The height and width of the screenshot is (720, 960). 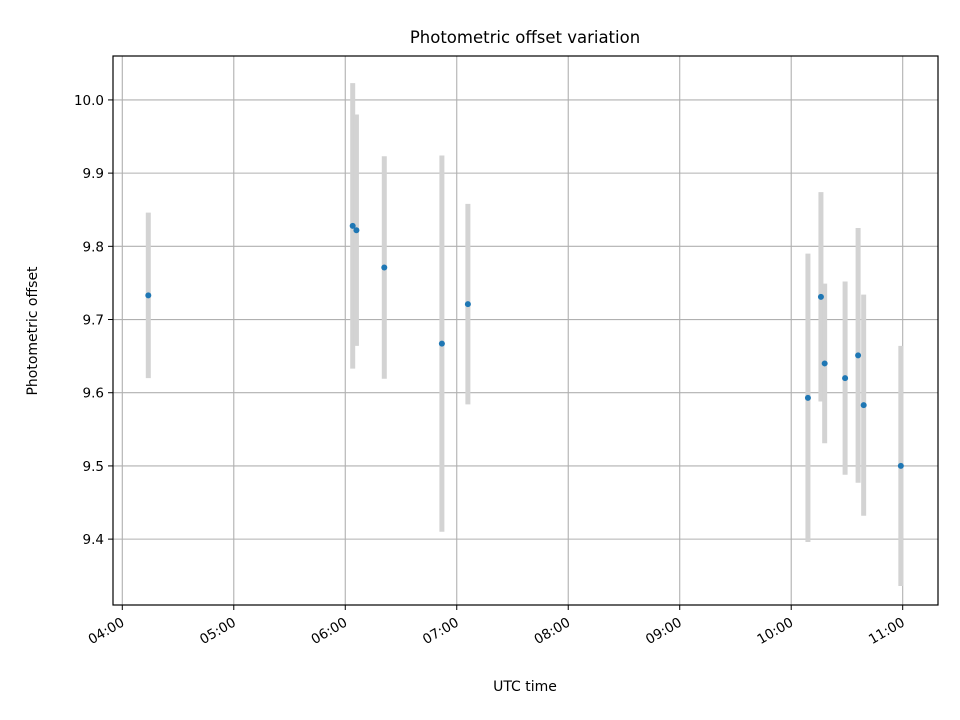 I want to click on y-tick-label: 9.8, so click(x=93, y=247).